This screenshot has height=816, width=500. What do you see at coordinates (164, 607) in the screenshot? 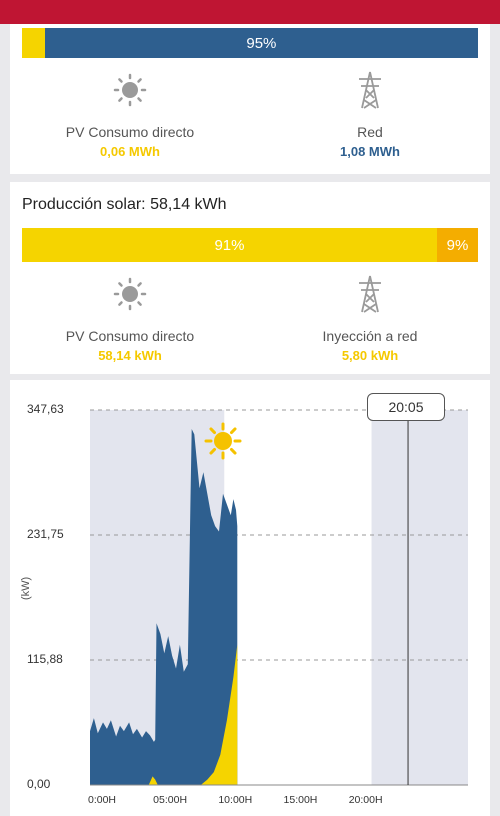
I see `series-area-consumption` at bounding box center [164, 607].